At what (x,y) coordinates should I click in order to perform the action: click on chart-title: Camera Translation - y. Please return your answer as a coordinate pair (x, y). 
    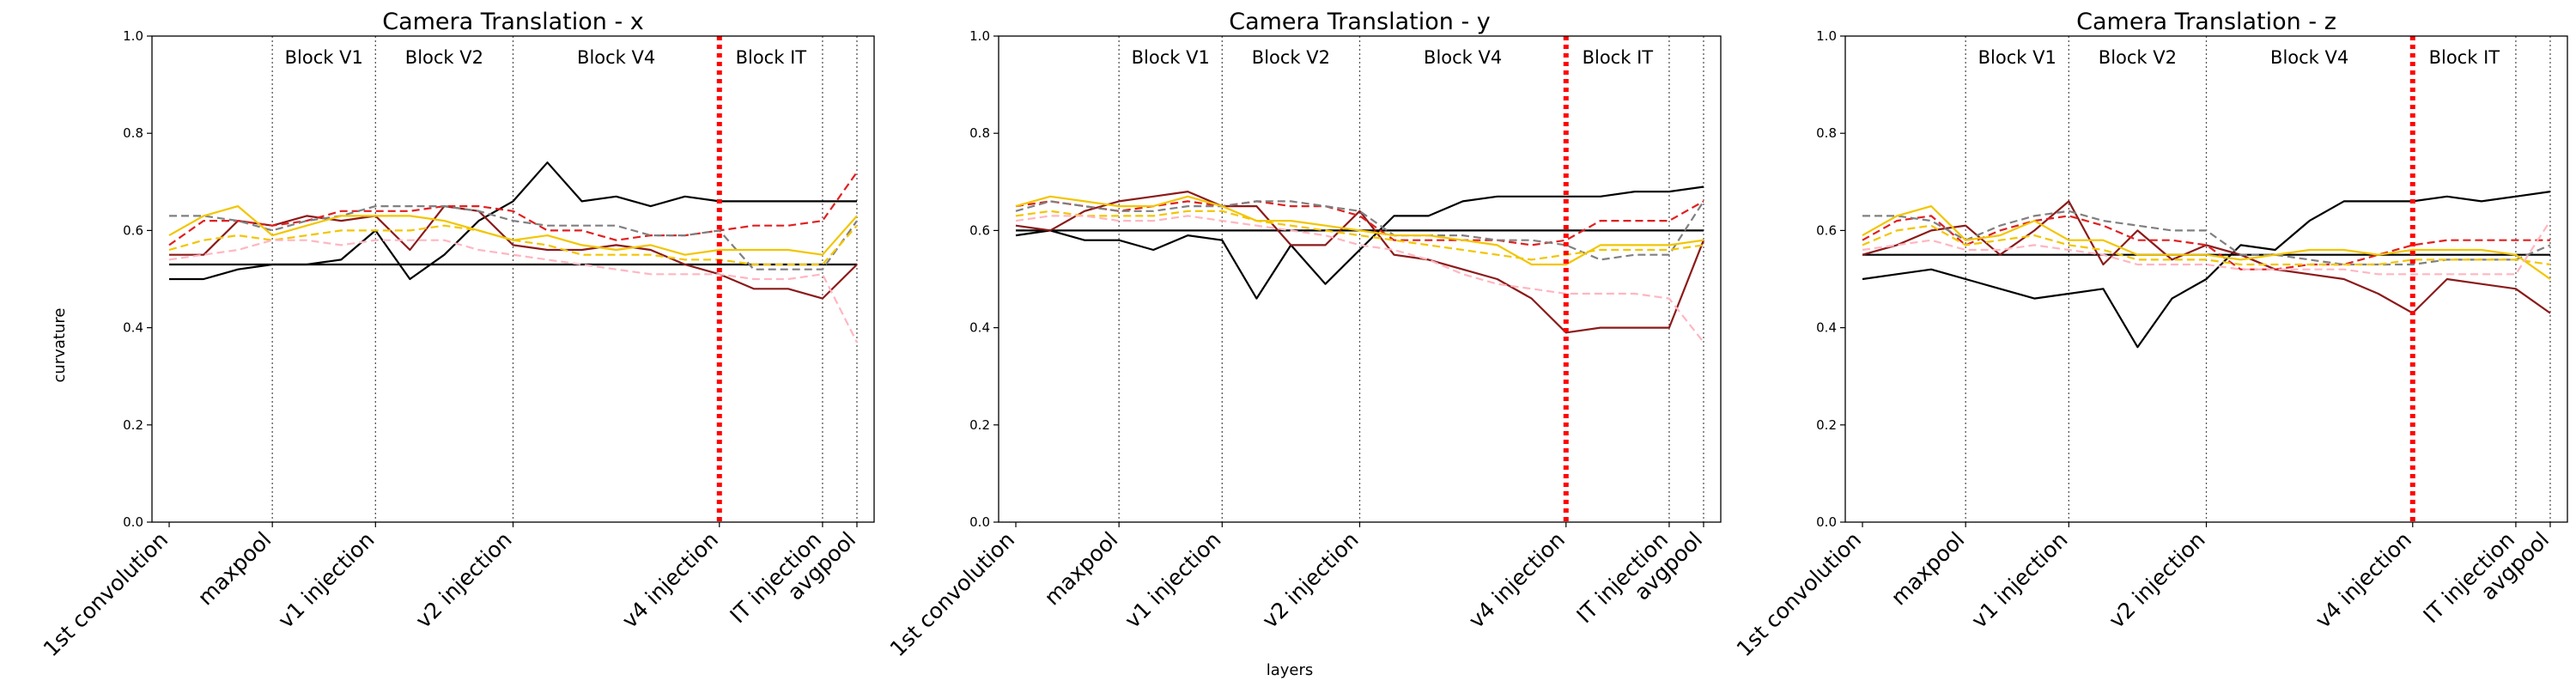
    Looking at the image, I should click on (1360, 22).